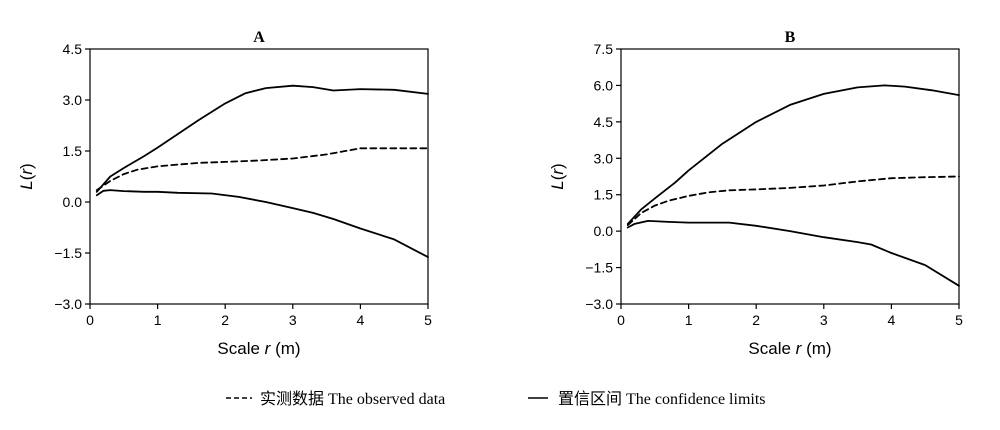 The height and width of the screenshot is (430, 1000). Describe the element at coordinates (756, 320) in the screenshot. I see `panel-b-x-tick-label: 2` at that location.